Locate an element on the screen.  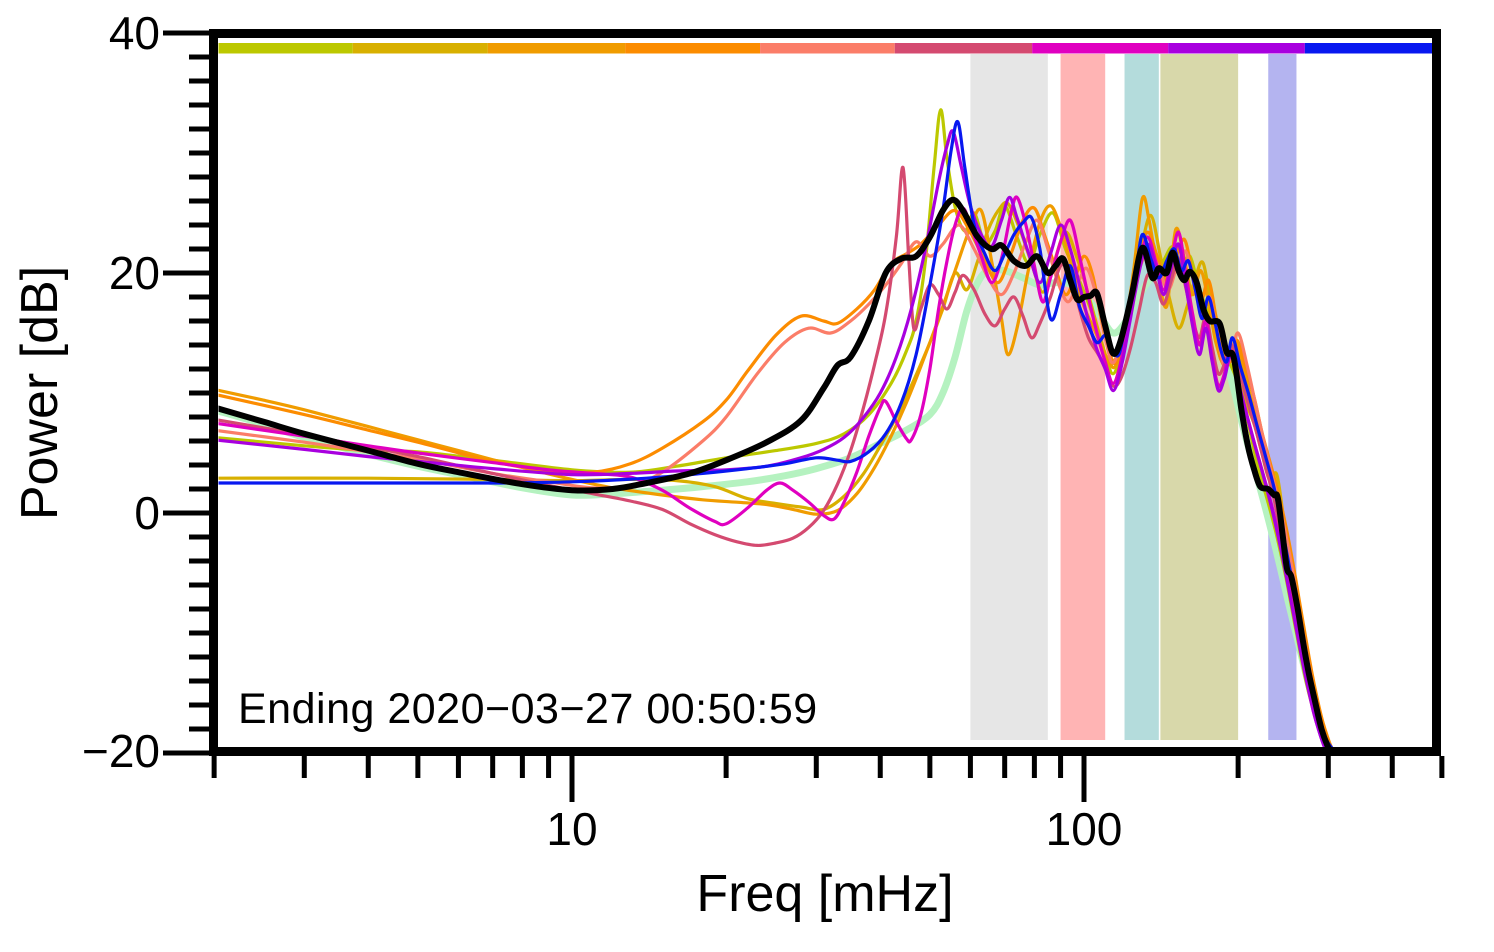
x-tick-label-100: 100 is located at coordinates (1084, 829).